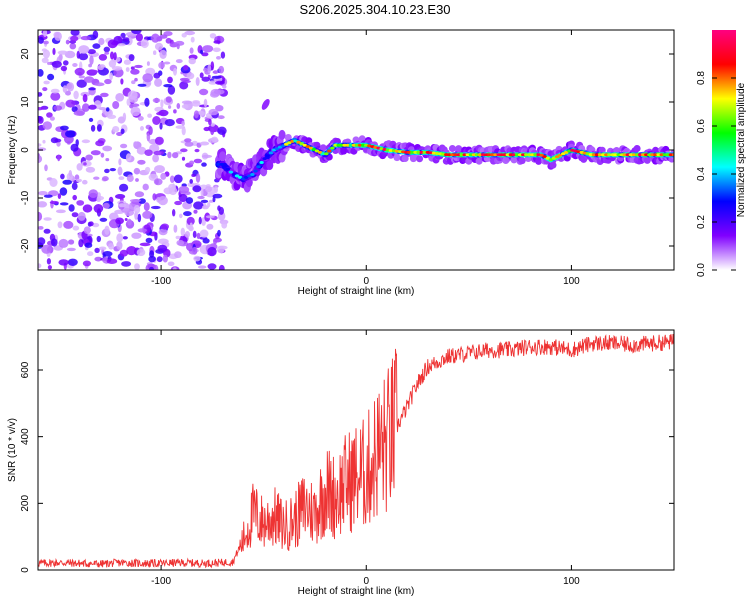 The height and width of the screenshot is (600, 750). What do you see at coordinates (265, 104) in the screenshot?
I see `isolated-blob` at bounding box center [265, 104].